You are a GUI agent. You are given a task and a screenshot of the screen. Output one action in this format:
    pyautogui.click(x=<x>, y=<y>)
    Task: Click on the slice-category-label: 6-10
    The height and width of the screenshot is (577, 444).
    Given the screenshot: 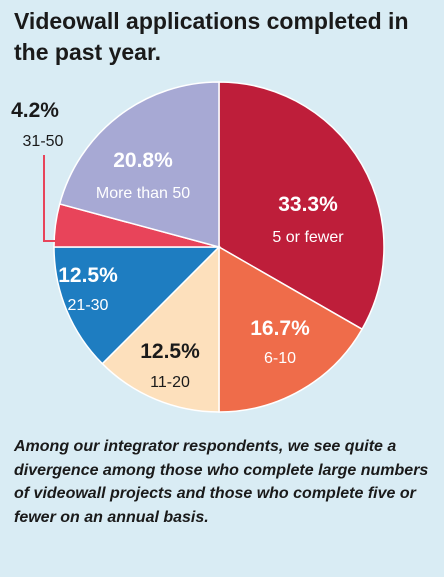 What is the action you would take?
    pyautogui.click(x=280, y=358)
    